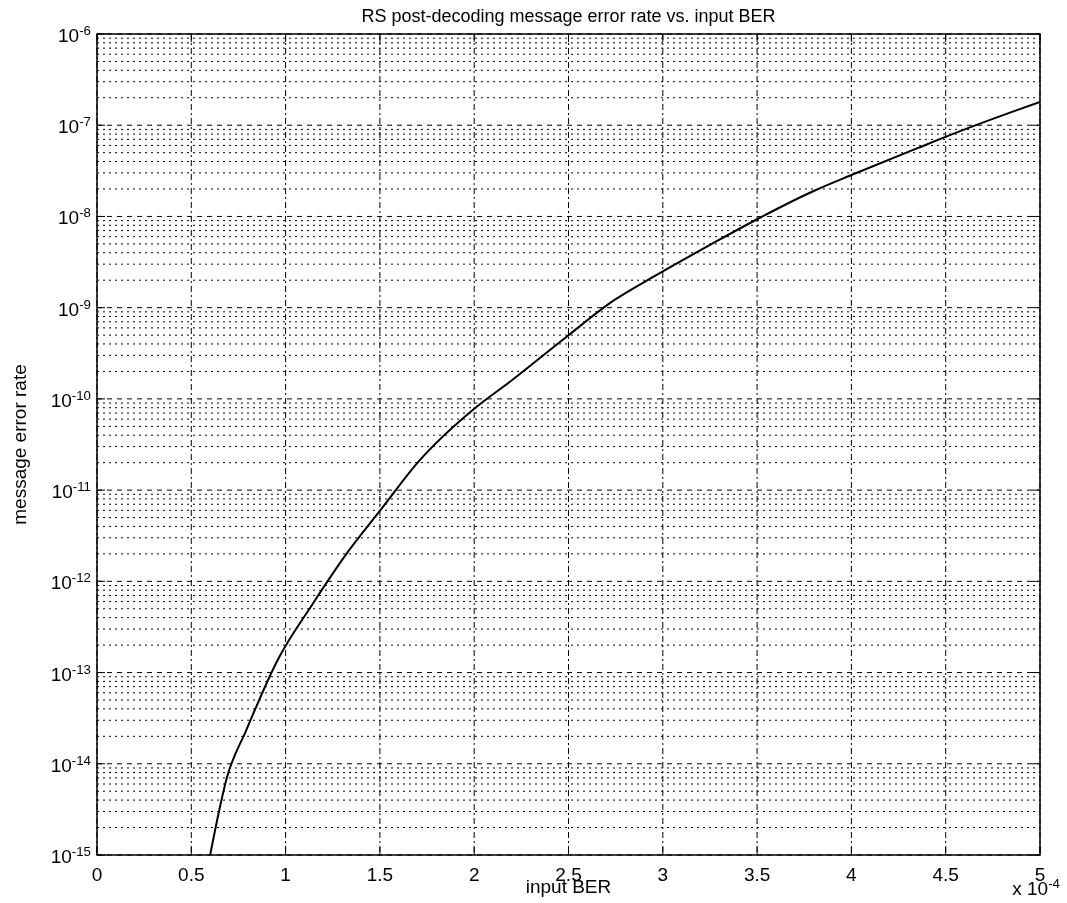  What do you see at coordinates (74, 308) in the screenshot?
I see `y-tick-label: 10$^{-9}$` at bounding box center [74, 308].